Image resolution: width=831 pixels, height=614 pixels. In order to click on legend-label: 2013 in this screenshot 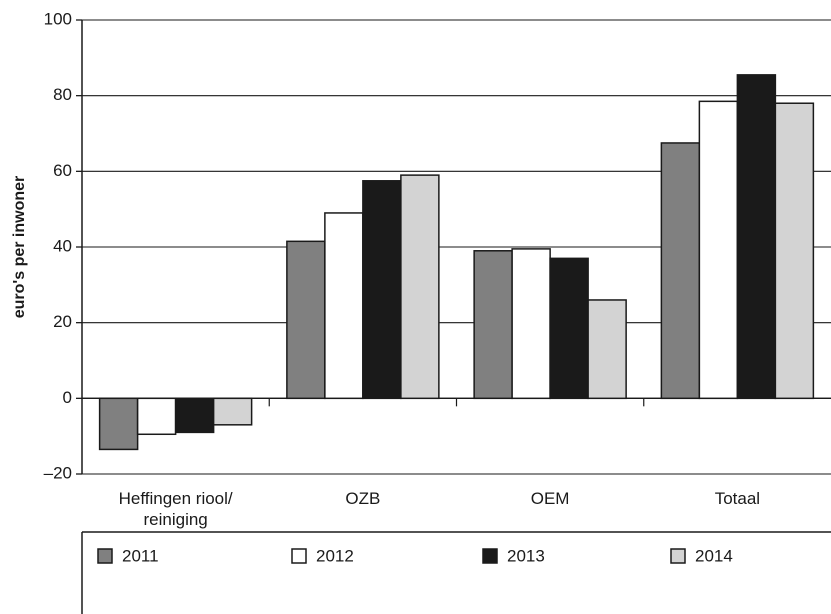, I will do `click(526, 555)`.